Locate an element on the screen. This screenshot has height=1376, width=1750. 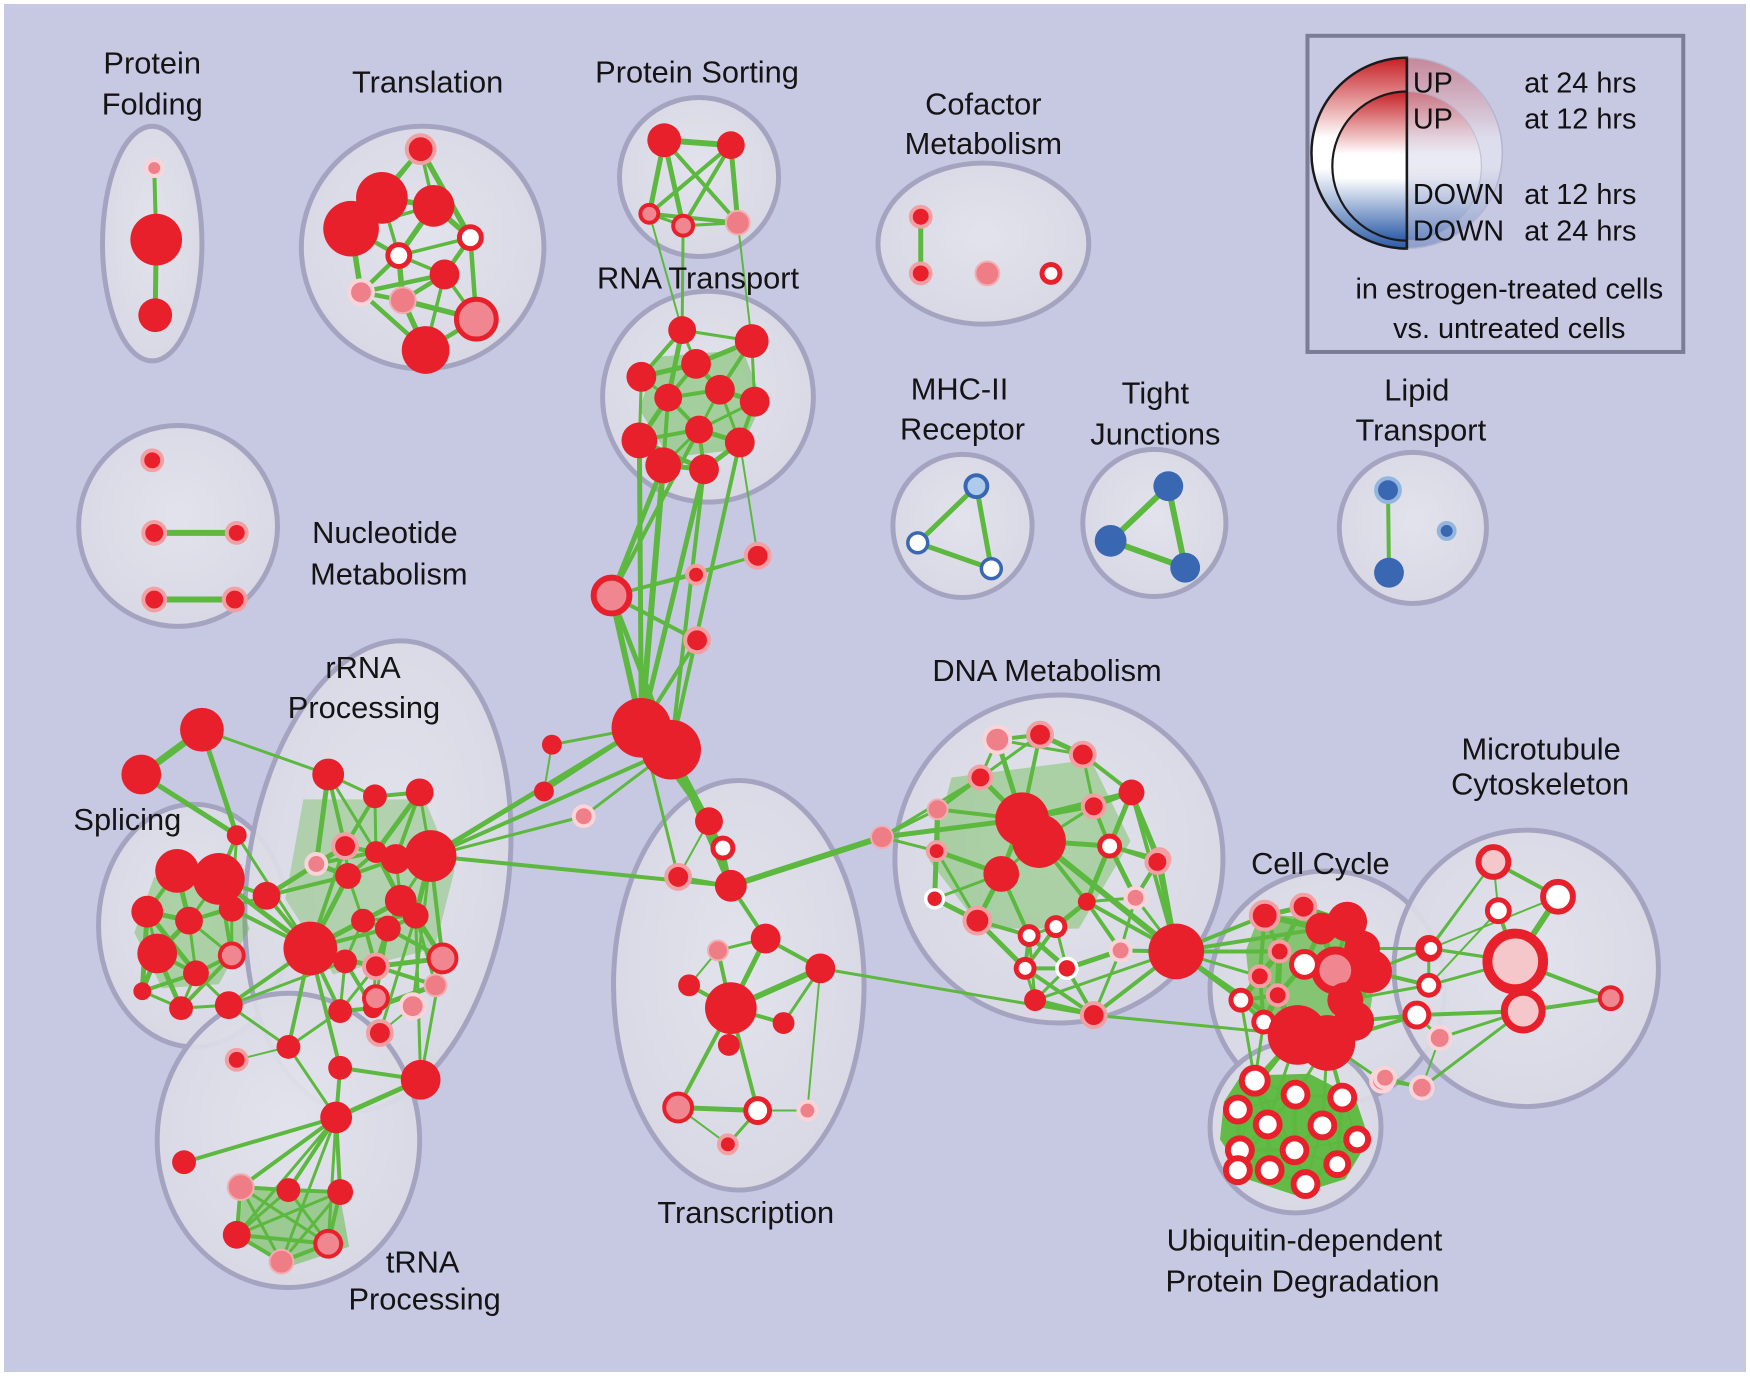
legend-direction-label: UP is located at coordinates (1433, 83).